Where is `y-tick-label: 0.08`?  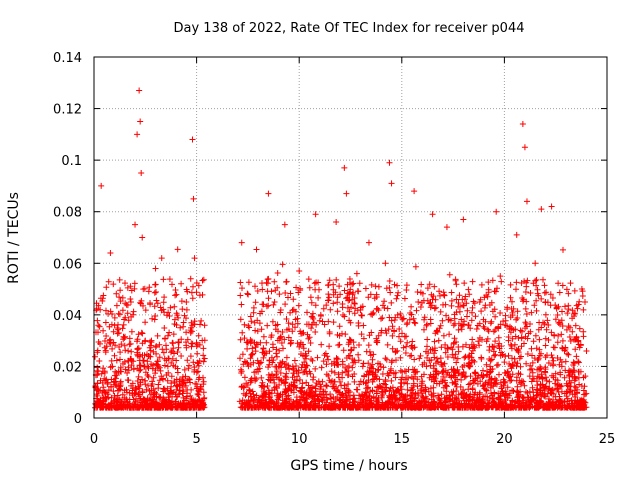
y-tick-label: 0.08 is located at coordinates (67, 213).